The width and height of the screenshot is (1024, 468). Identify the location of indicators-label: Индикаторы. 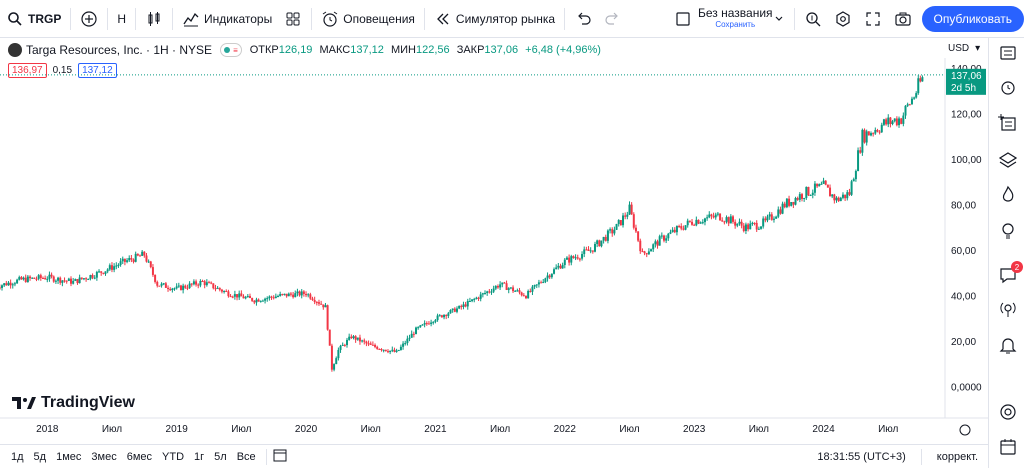
(238, 18).